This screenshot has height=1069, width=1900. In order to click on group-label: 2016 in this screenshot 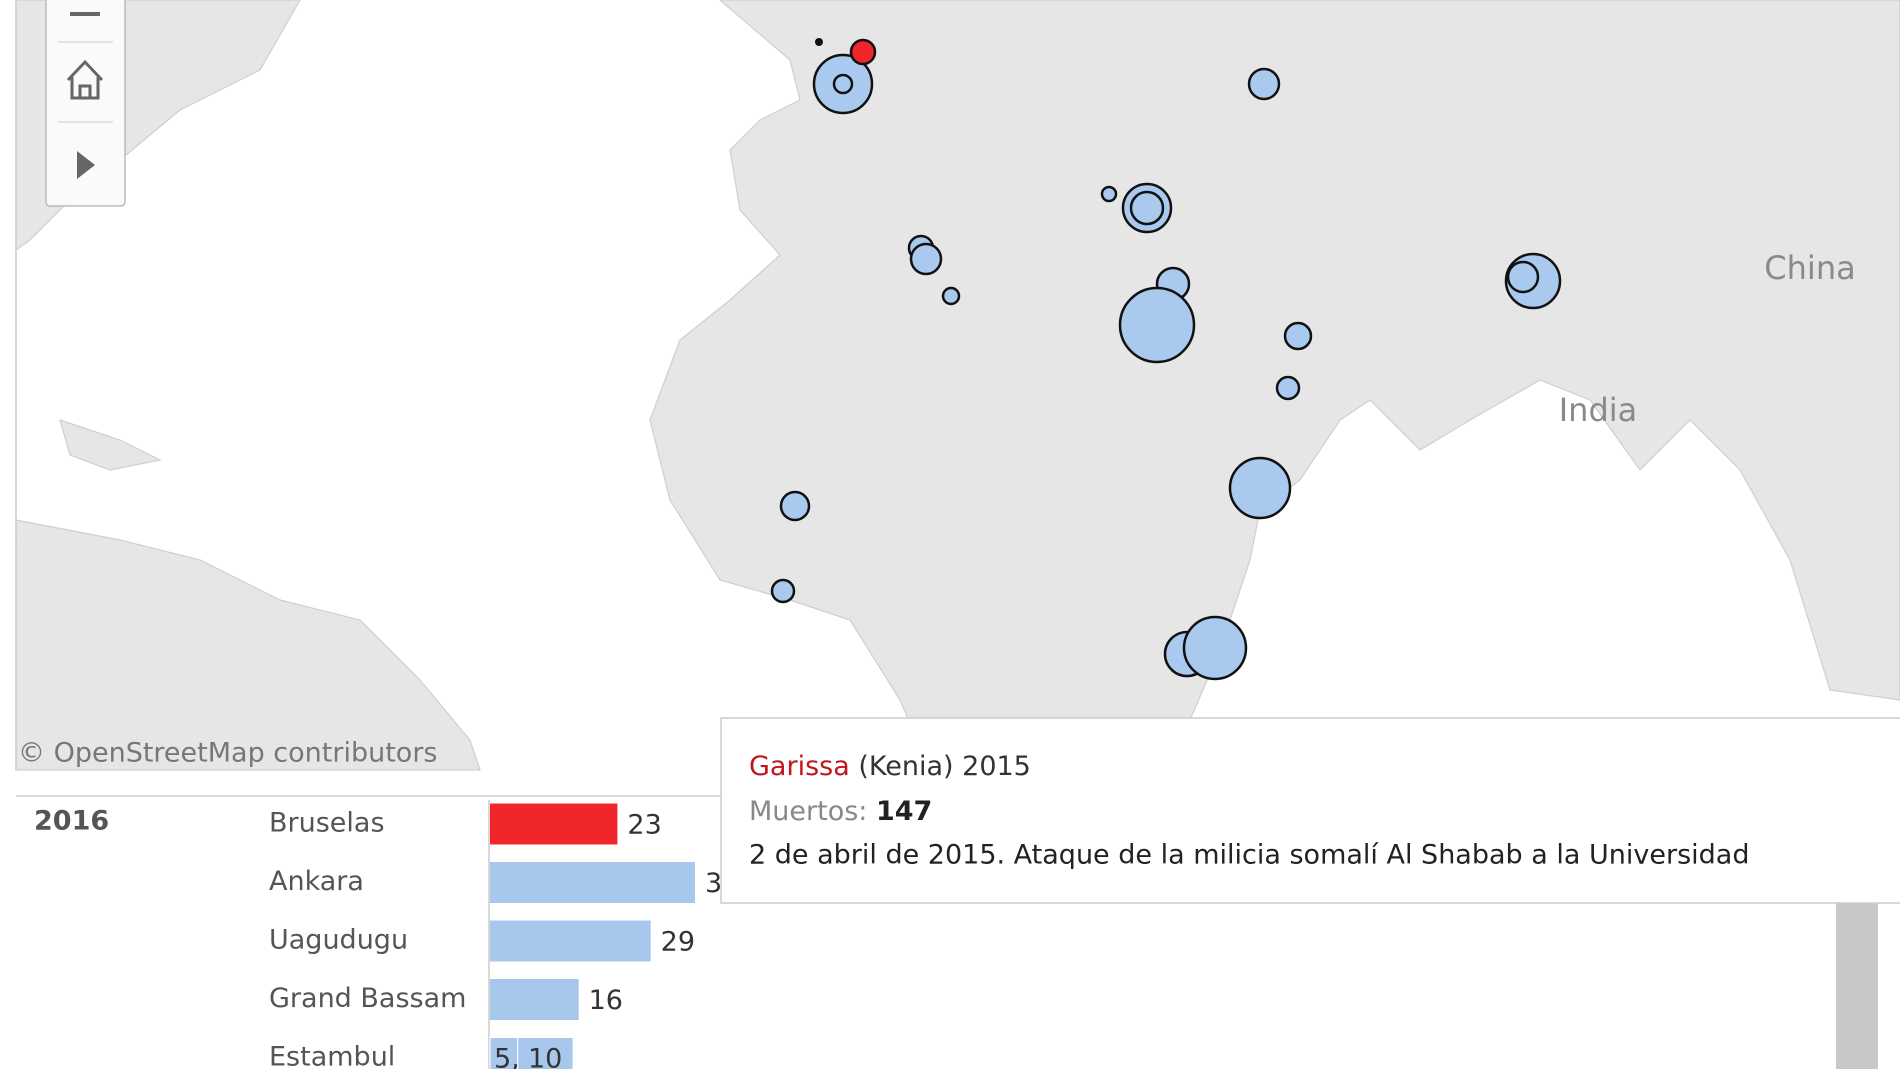, I will do `click(71, 821)`.